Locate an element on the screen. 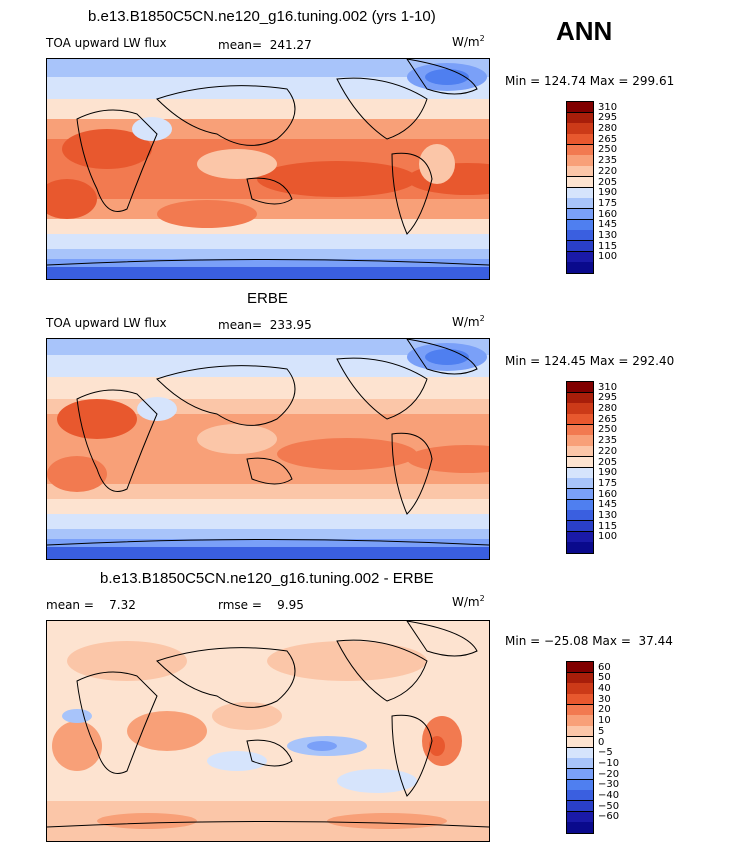 The height and width of the screenshot is (847, 733). colorbar-tick-label: −60 is located at coordinates (609, 817).